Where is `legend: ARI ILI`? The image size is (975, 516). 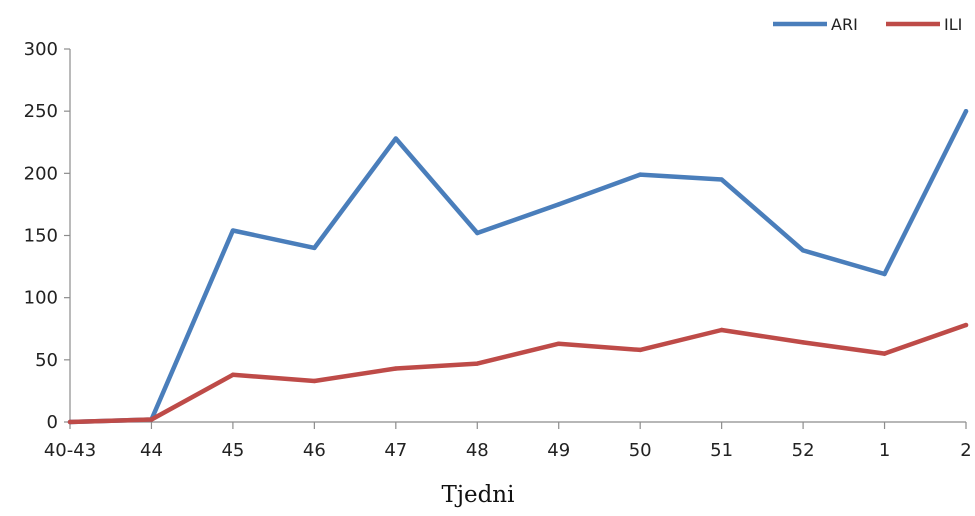 legend: ARI ILI is located at coordinates (867, 24).